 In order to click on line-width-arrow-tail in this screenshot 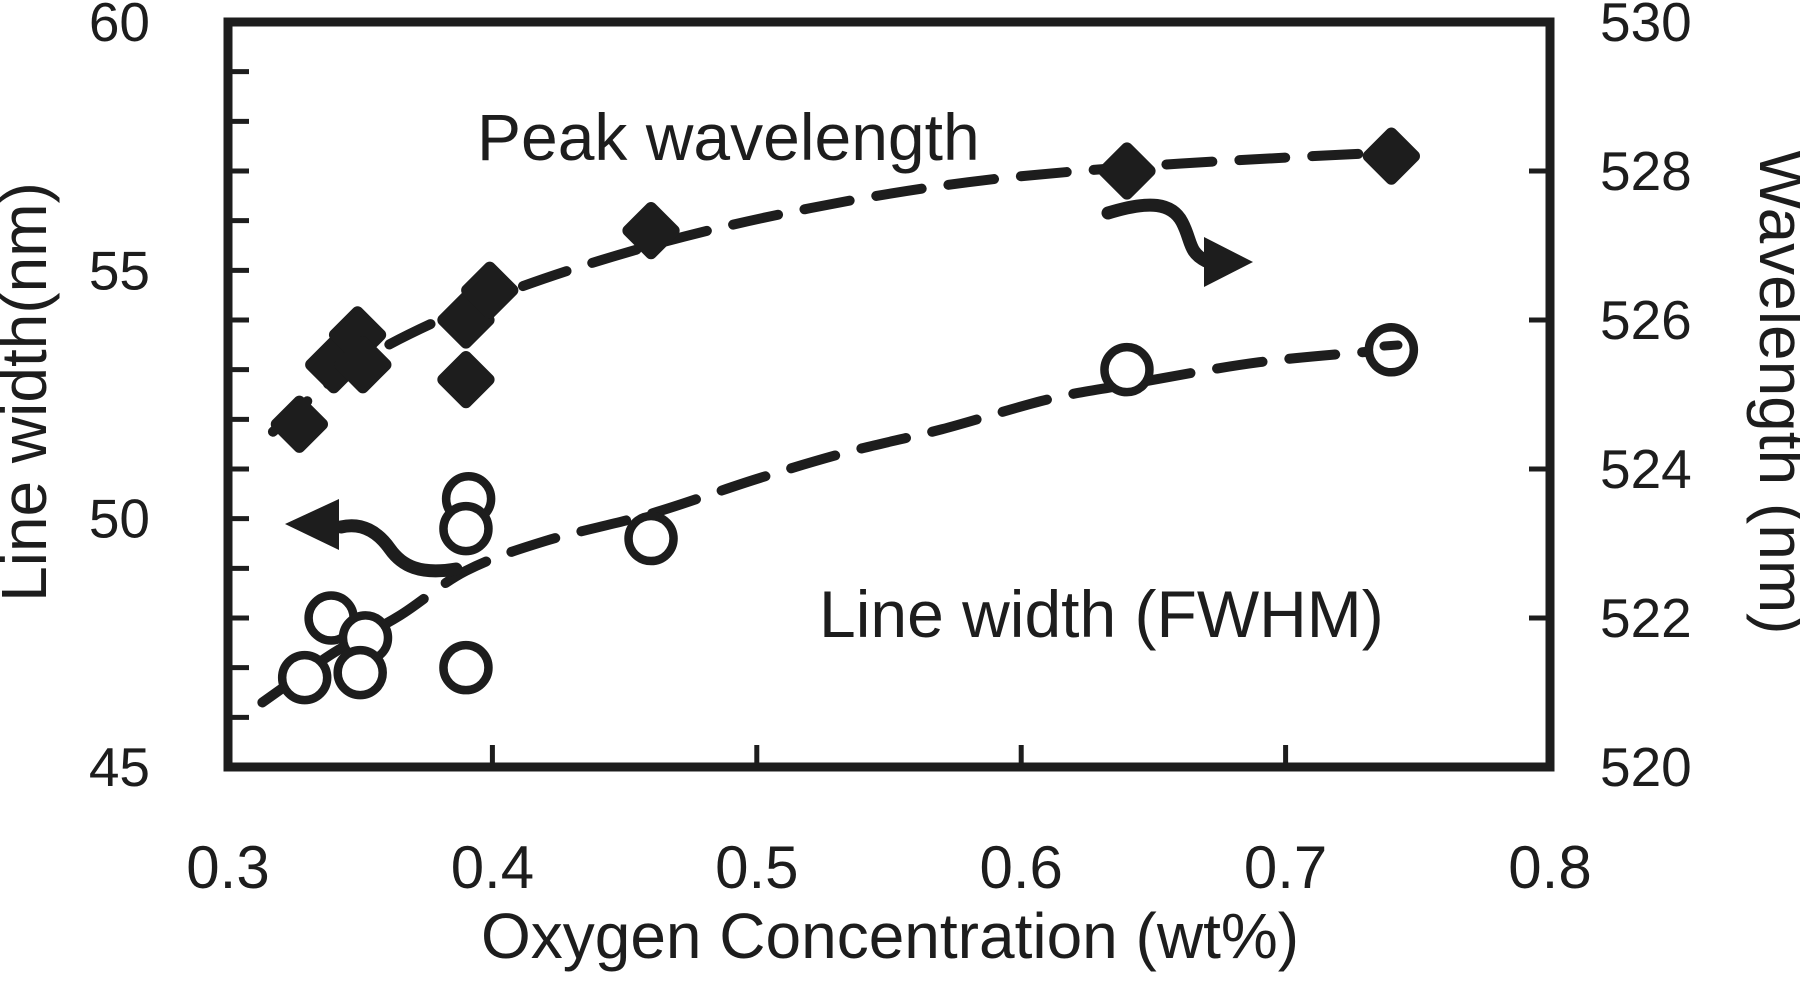, I will do `click(398, 548)`.